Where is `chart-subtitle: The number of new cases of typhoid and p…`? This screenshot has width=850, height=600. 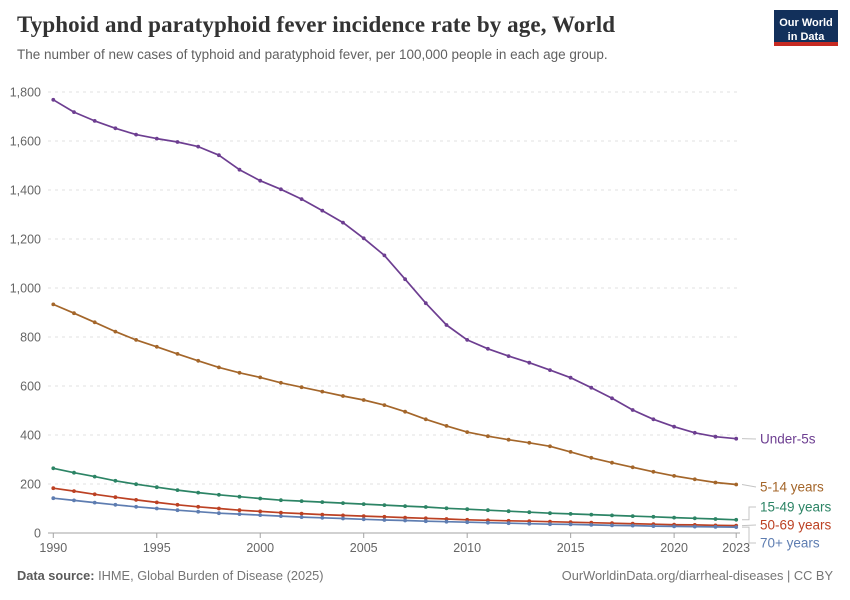
chart-subtitle: The number of new cases of typhoid and p… is located at coordinates (312, 54).